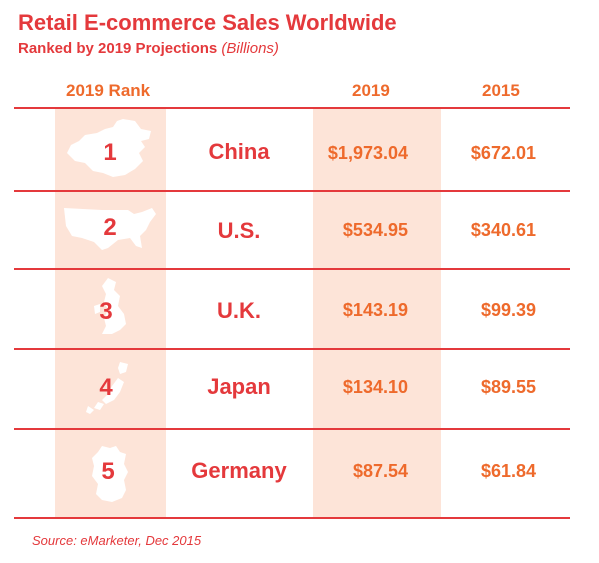 The image size is (599, 563). I want to click on country-name: Germany, so click(239, 470).